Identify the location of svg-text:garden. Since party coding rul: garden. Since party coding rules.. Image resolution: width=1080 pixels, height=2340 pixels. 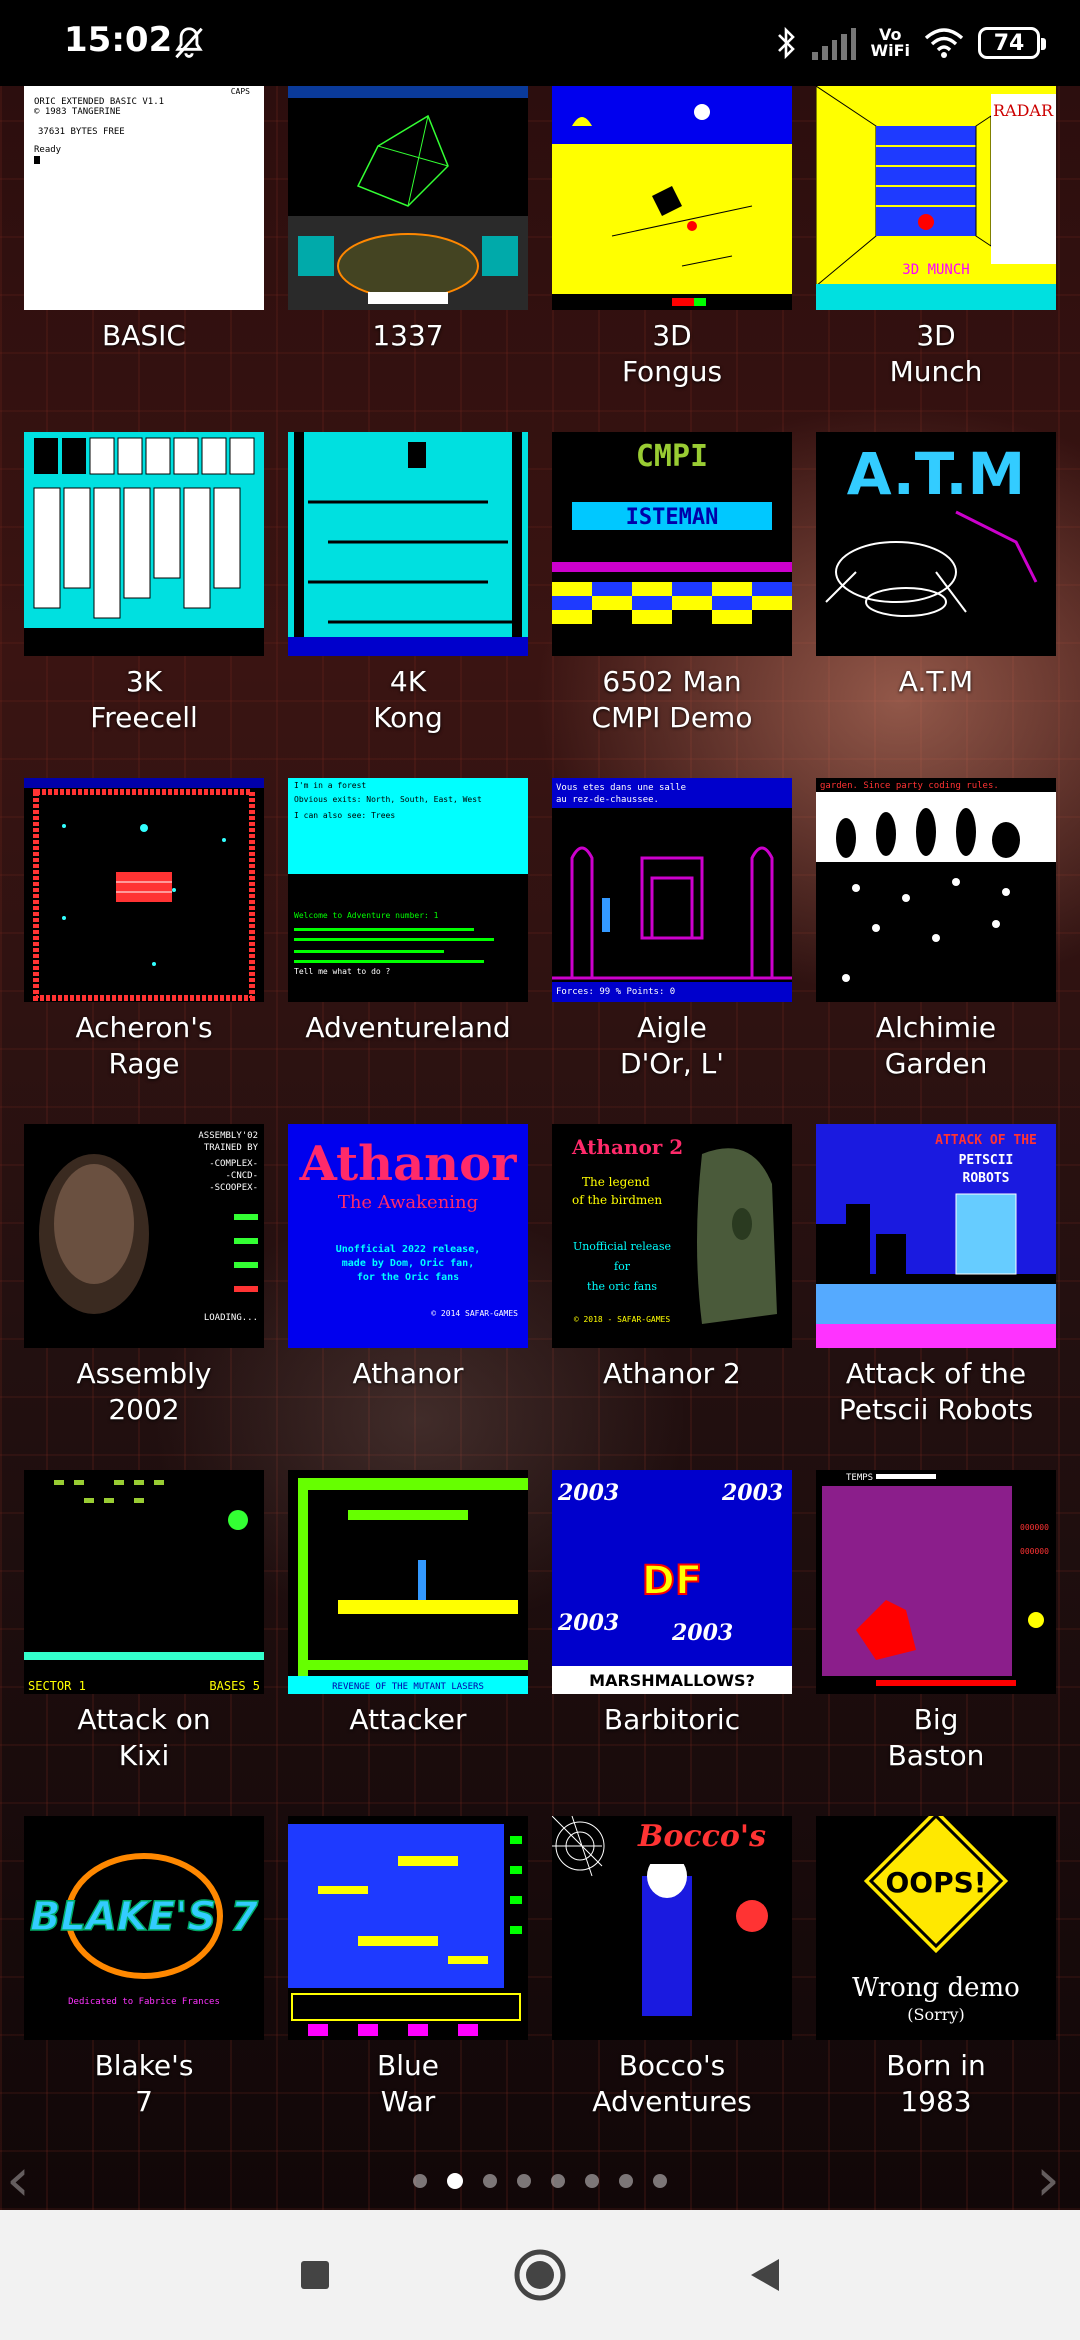
(909, 786).